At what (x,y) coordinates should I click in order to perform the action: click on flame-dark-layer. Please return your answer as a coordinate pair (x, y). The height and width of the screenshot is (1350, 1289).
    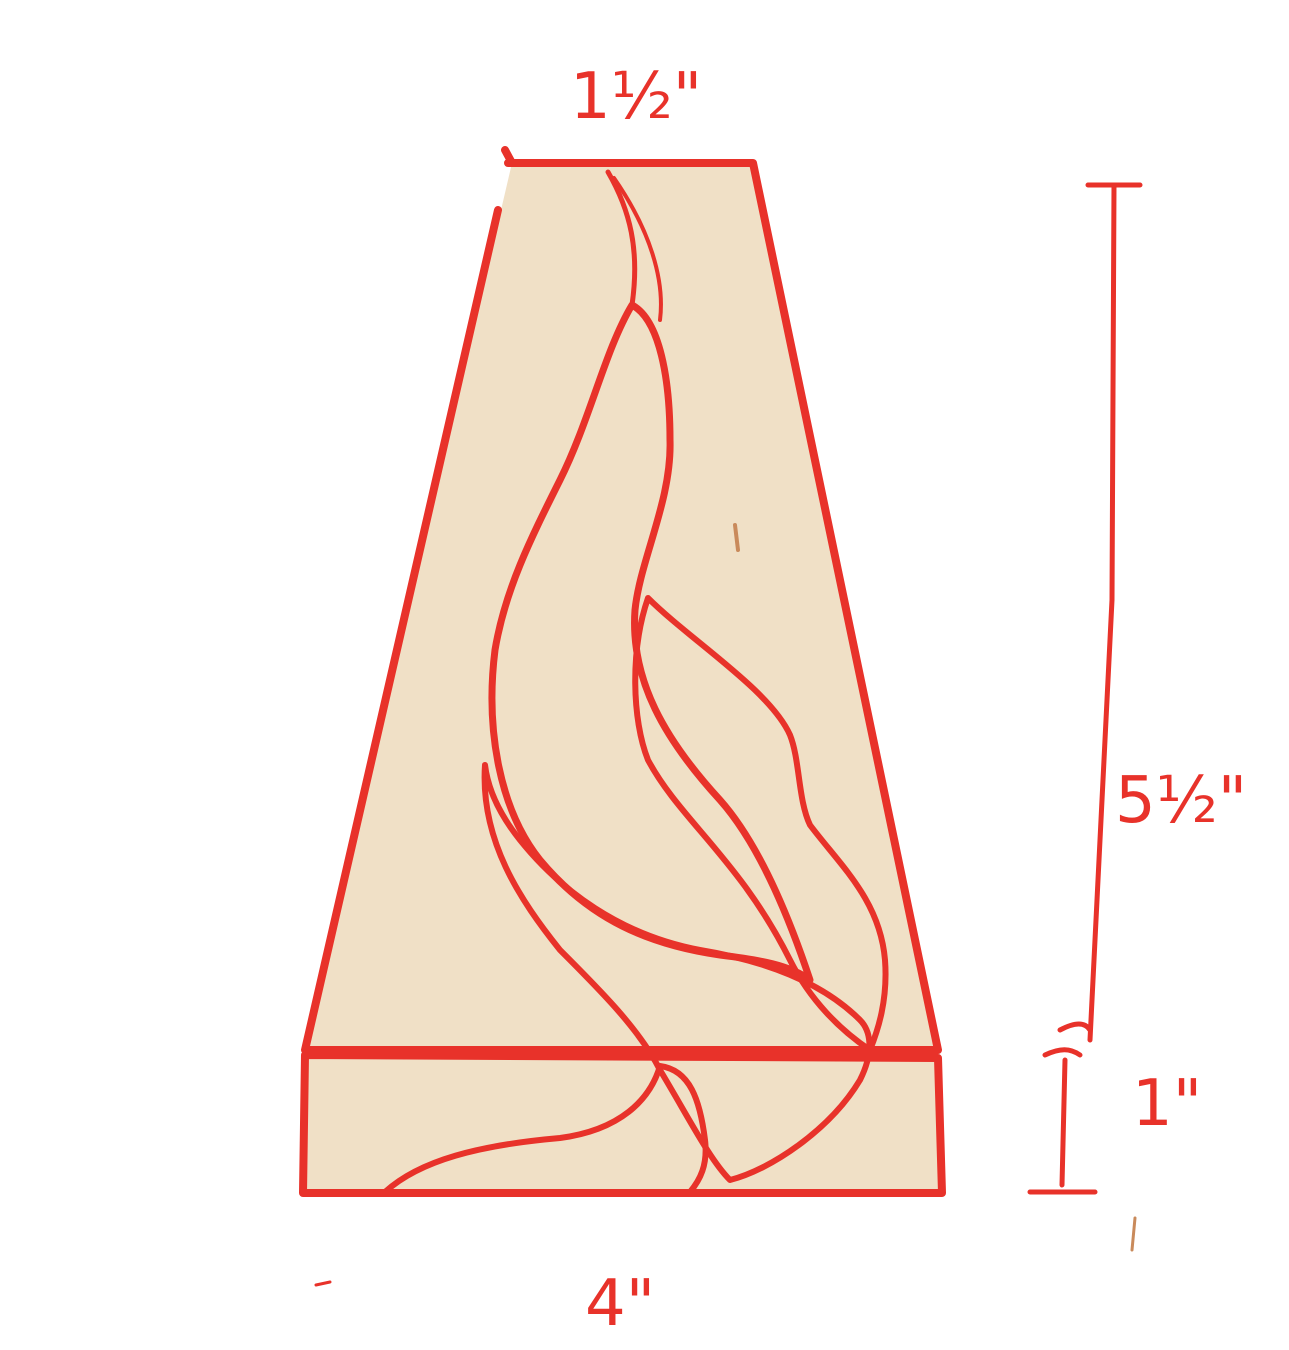
    Looking at the image, I should click on (651, 642).